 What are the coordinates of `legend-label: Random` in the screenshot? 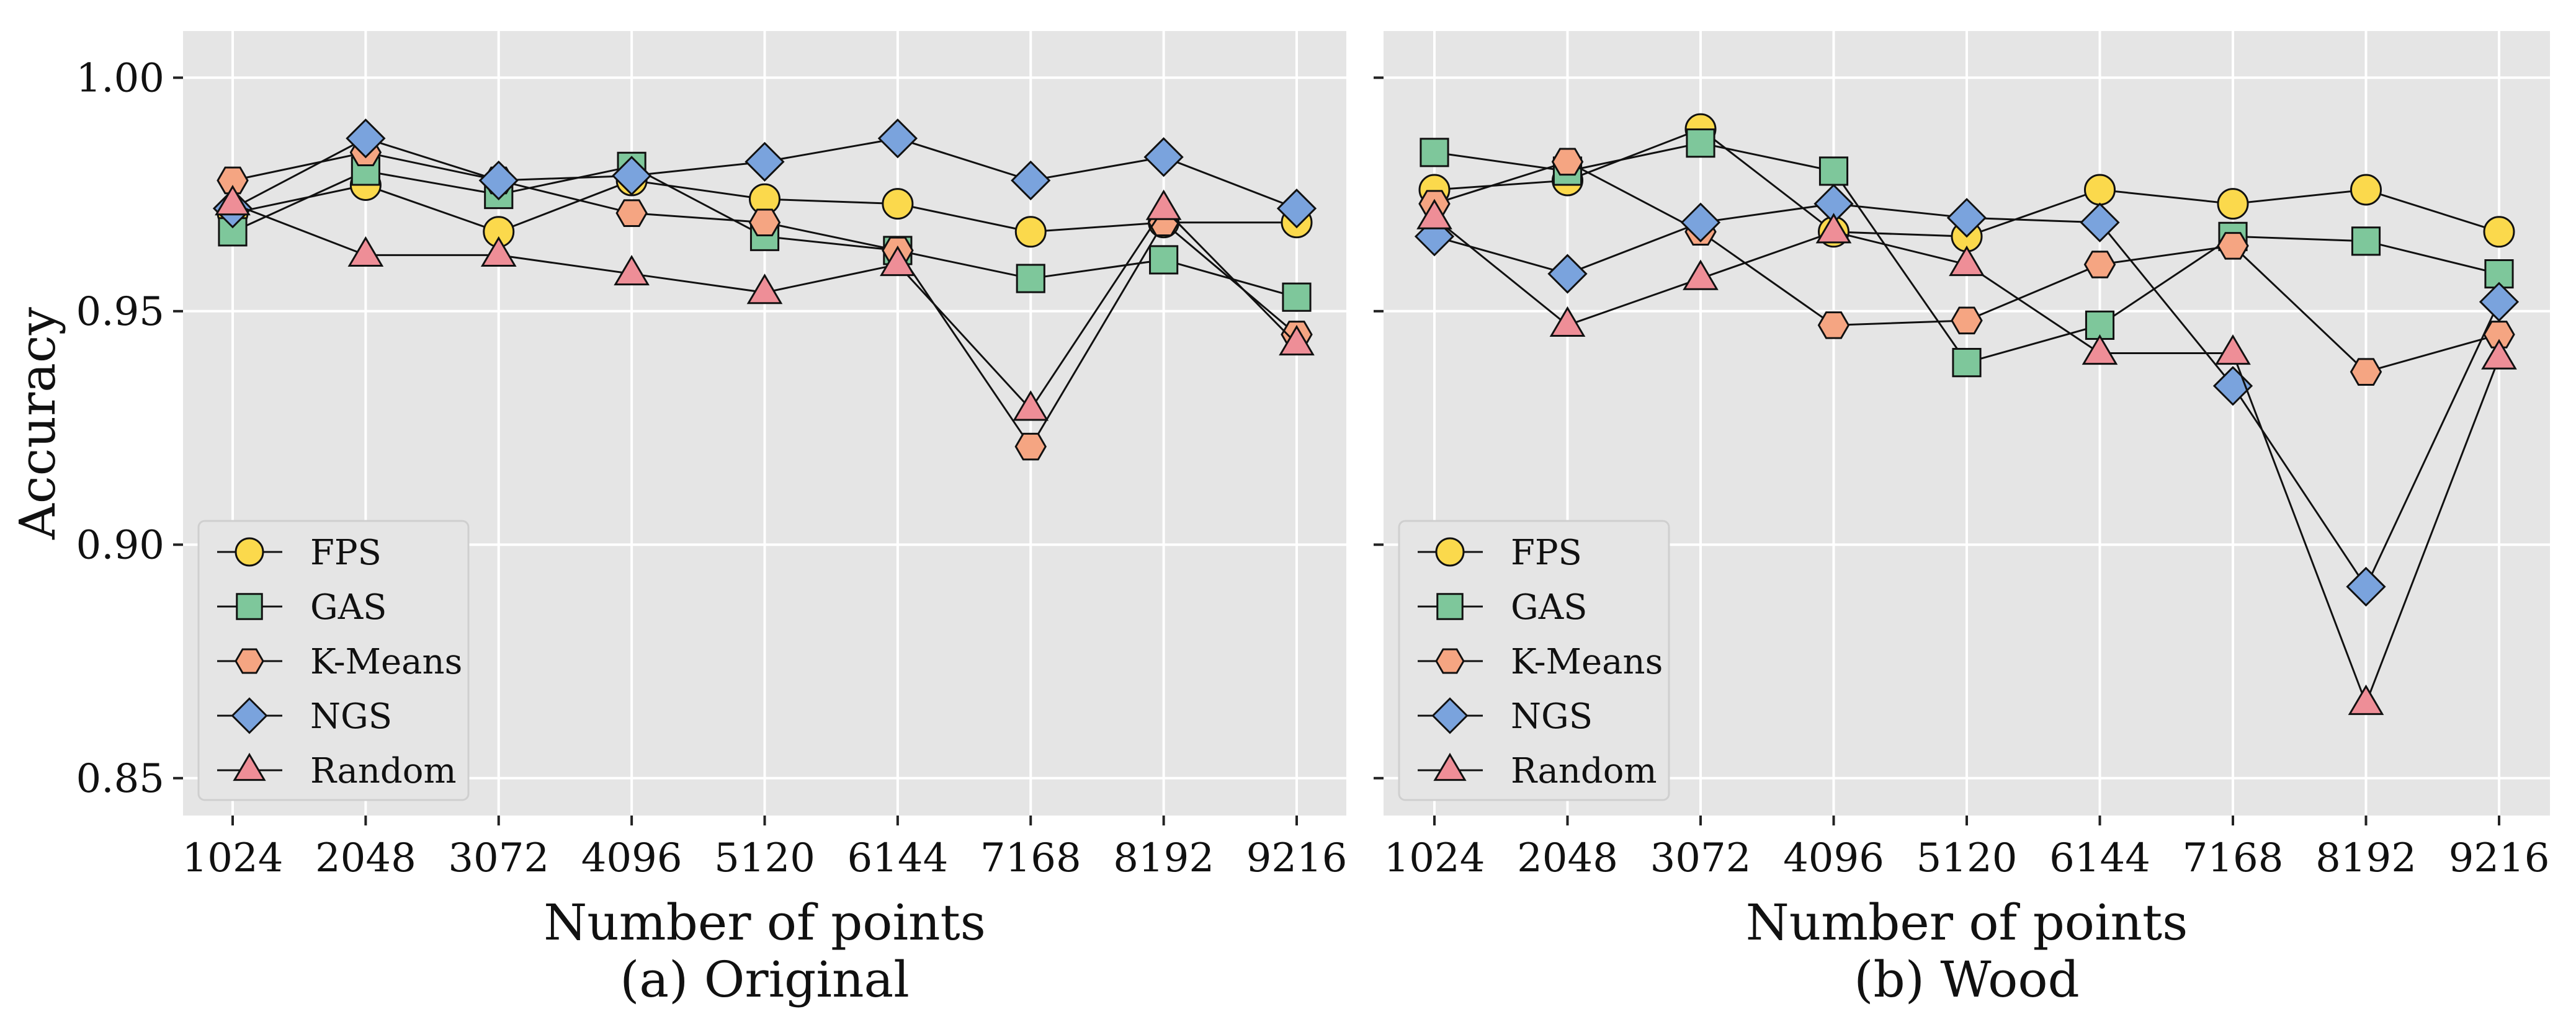 It's located at (383, 771).